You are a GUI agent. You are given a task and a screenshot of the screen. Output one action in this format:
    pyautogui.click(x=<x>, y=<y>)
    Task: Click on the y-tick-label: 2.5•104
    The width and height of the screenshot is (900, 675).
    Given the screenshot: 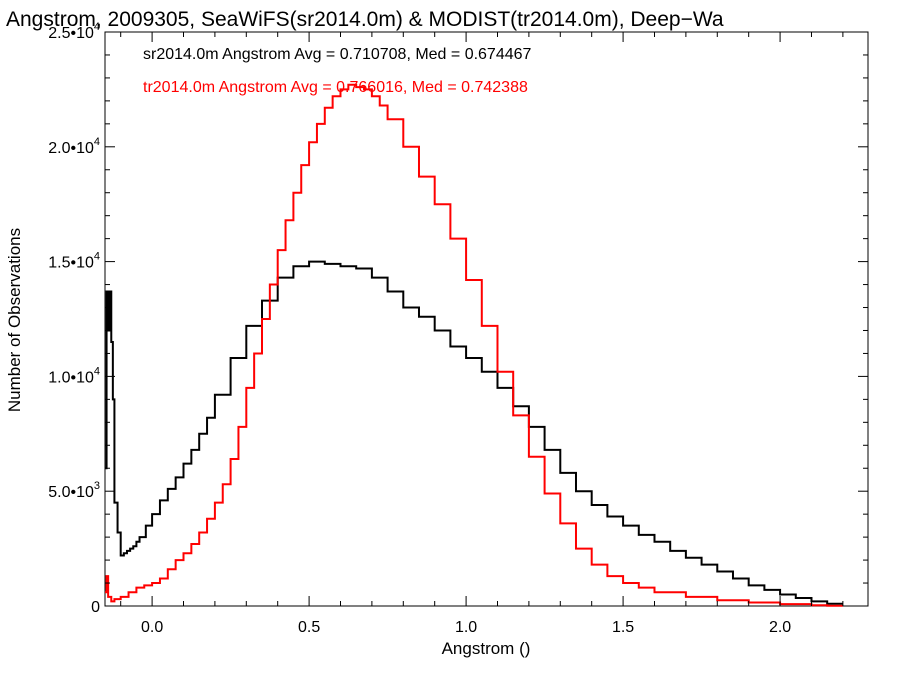 What is the action you would take?
    pyautogui.click(x=74, y=31)
    